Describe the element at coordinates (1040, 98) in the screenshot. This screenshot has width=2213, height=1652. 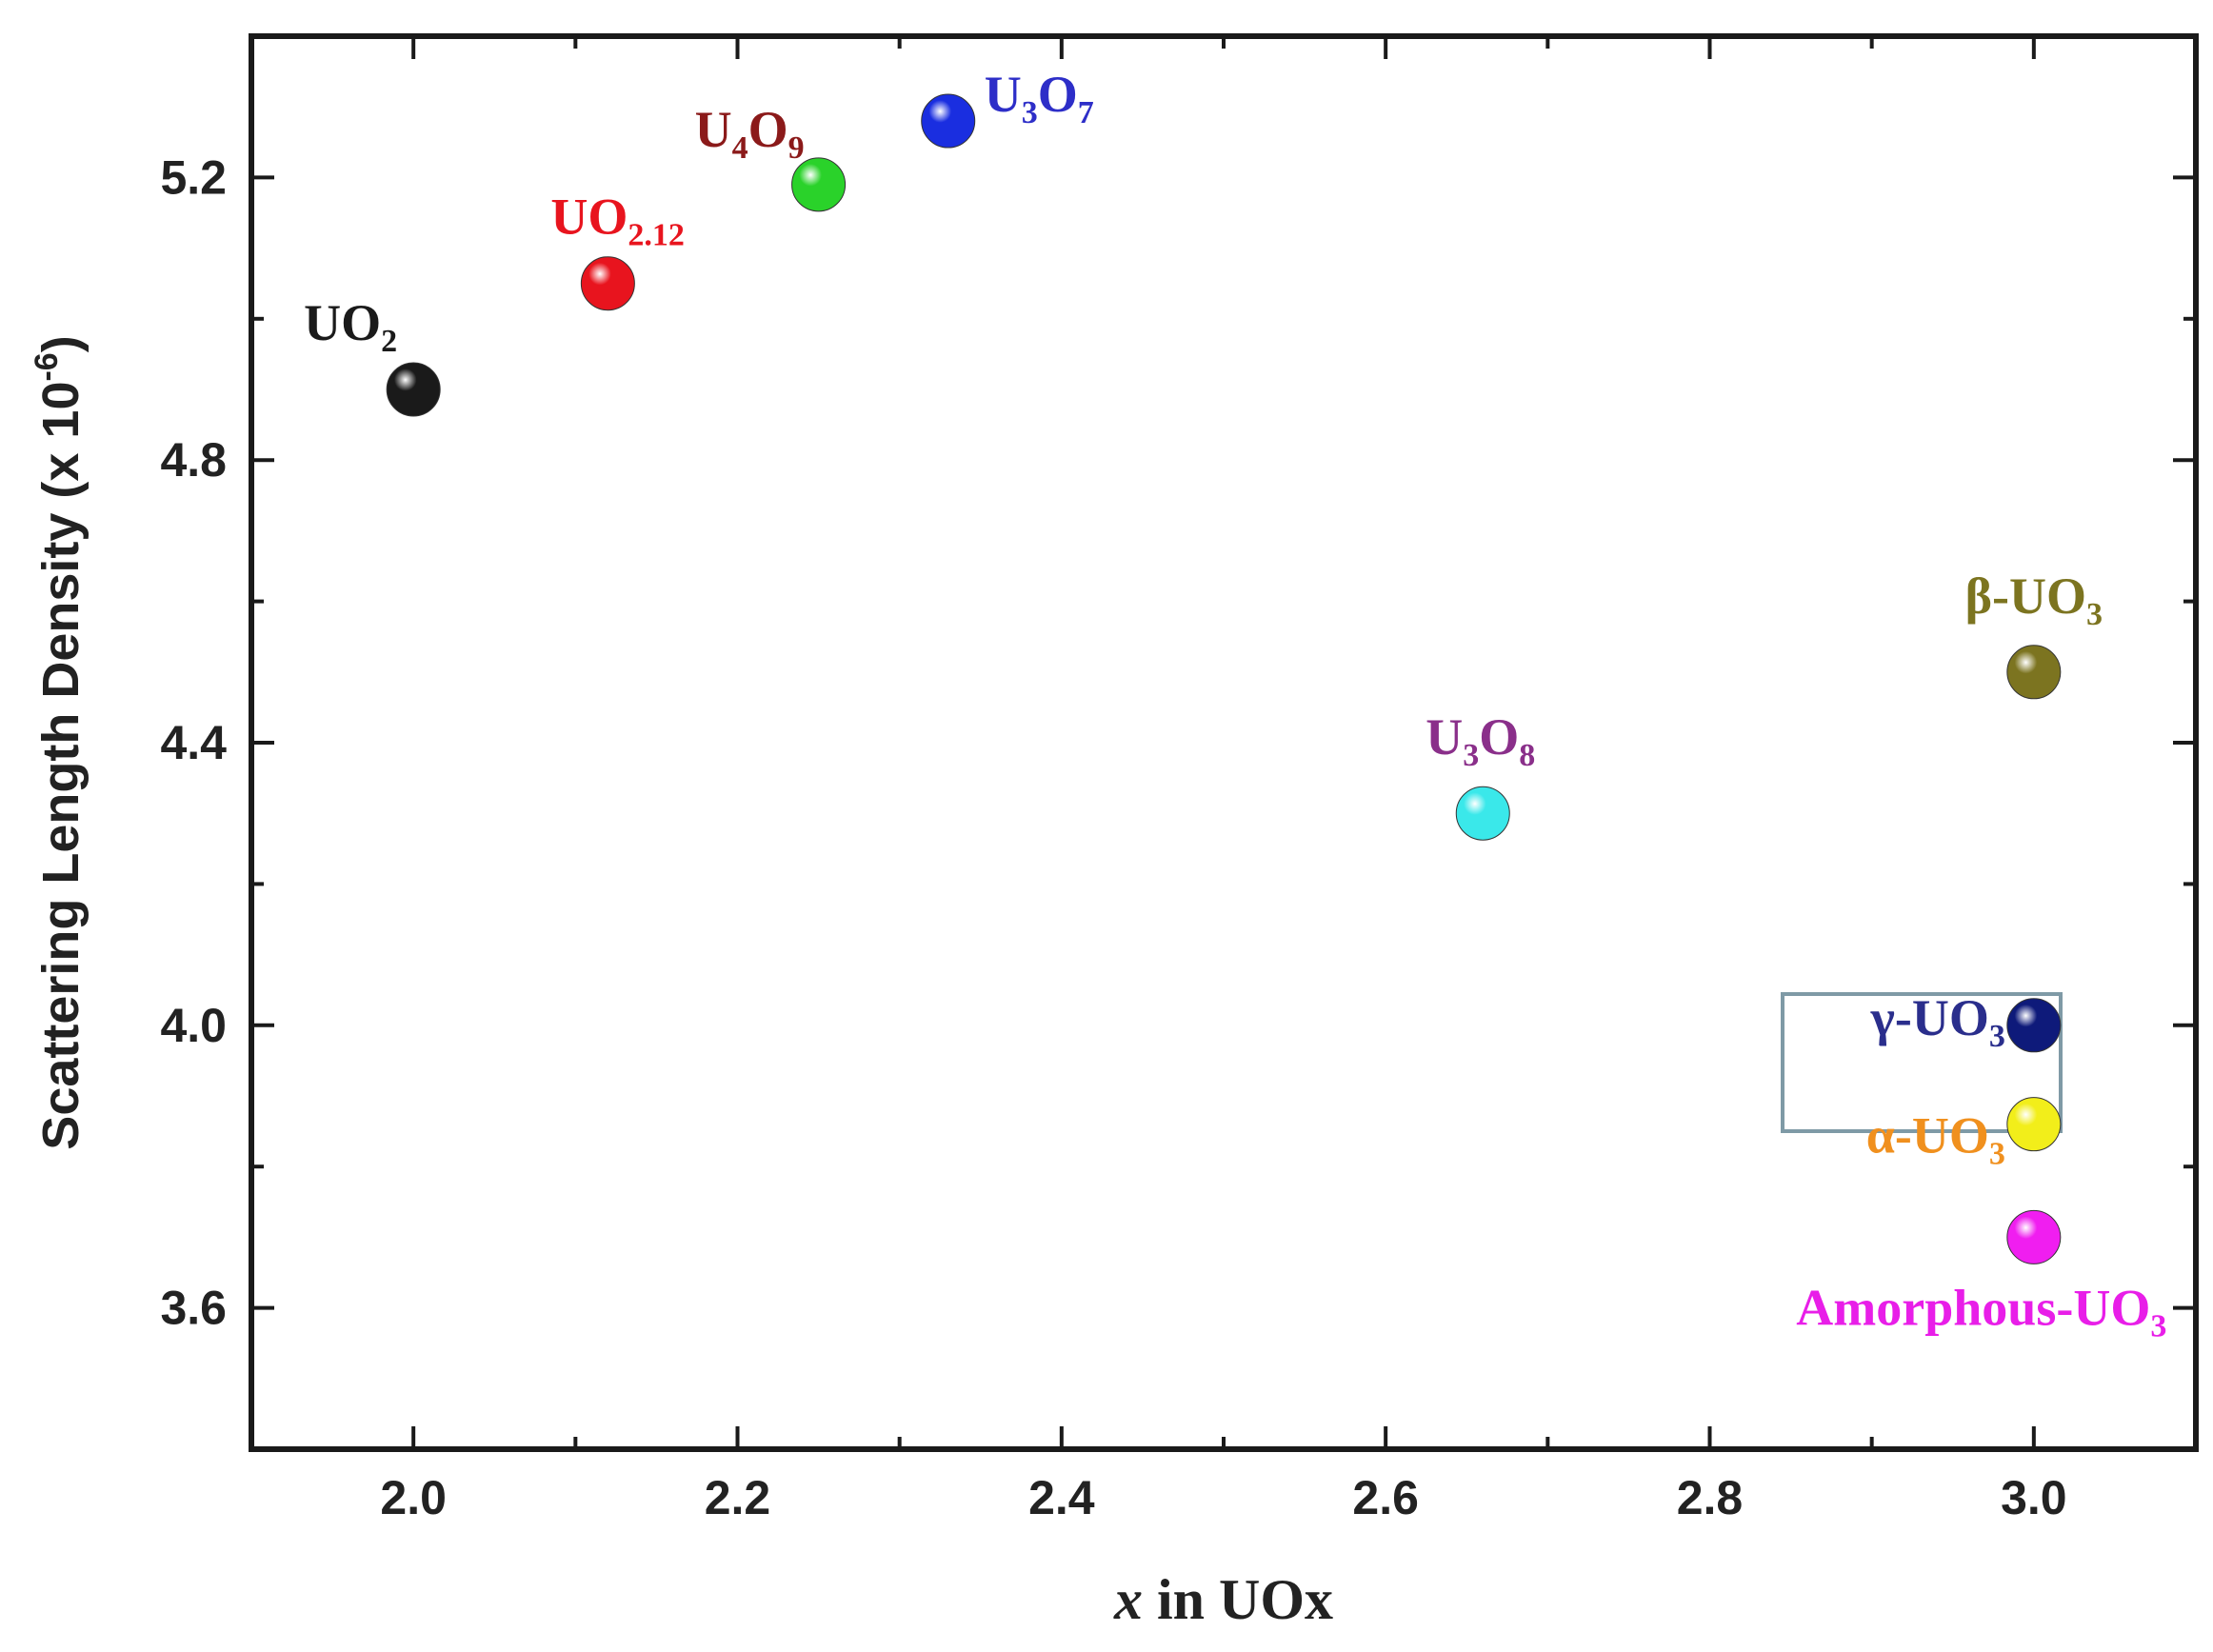
I see `point-label: U3O7` at that location.